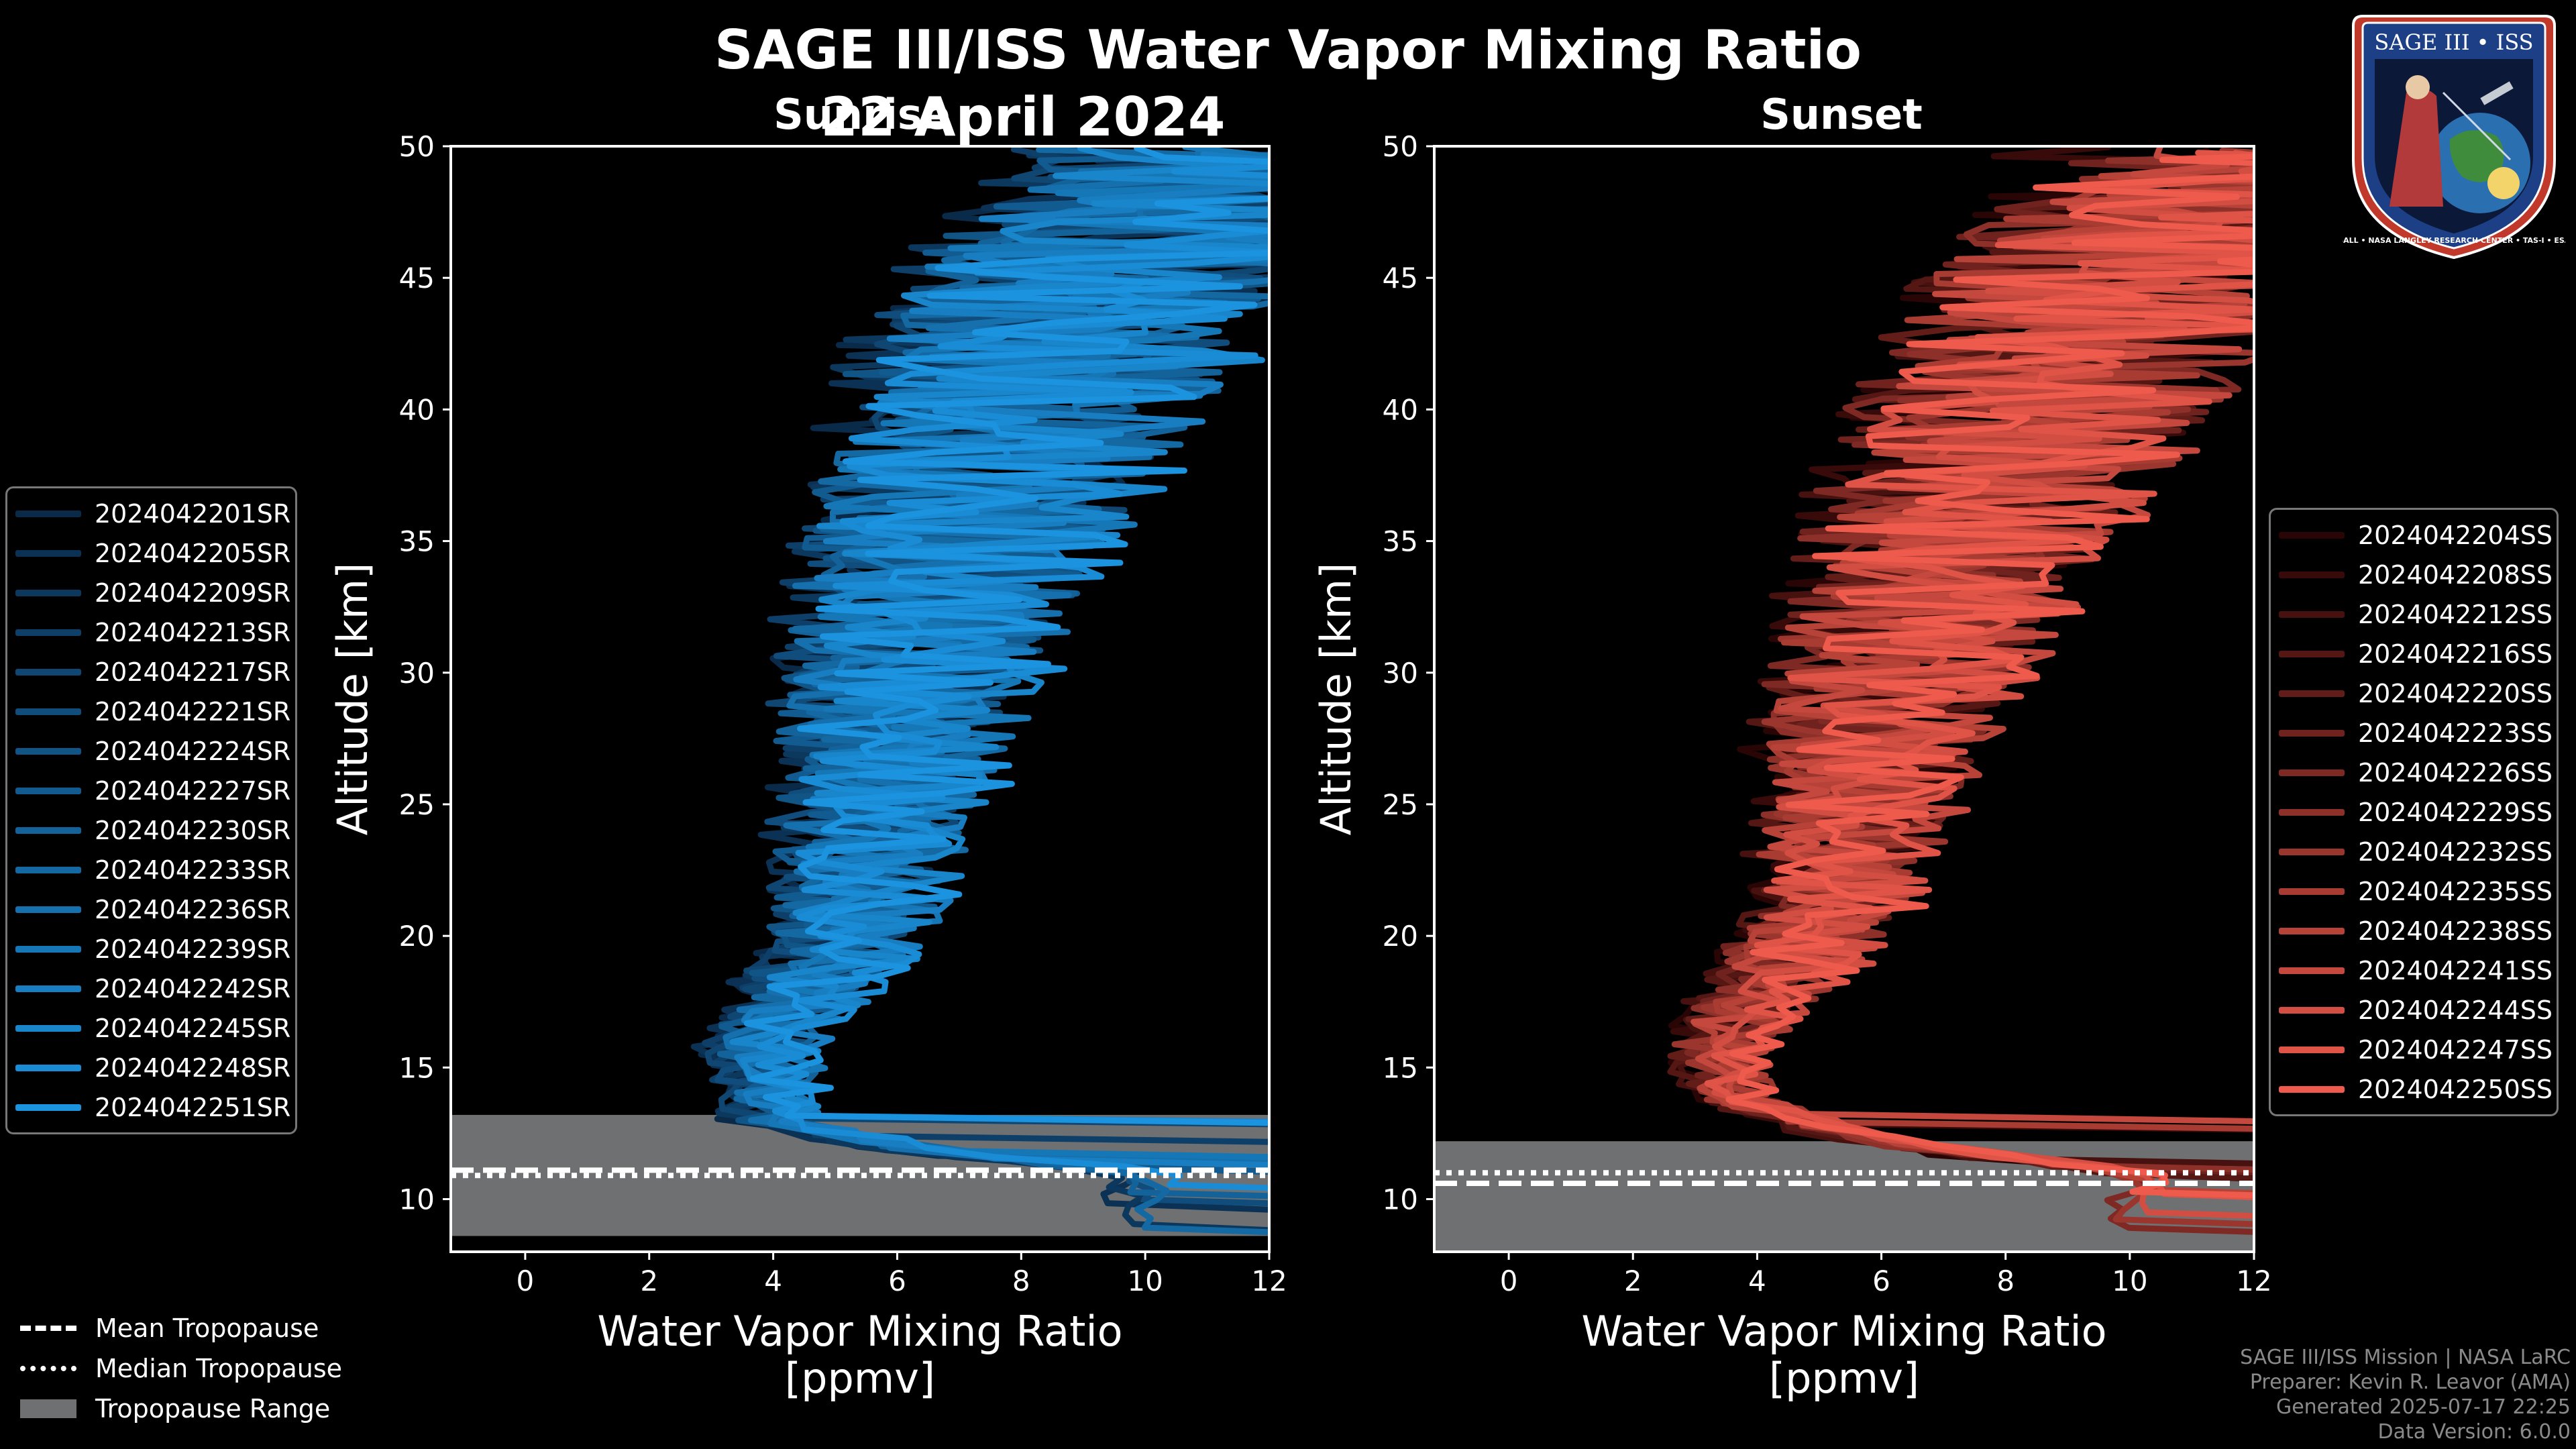  What do you see at coordinates (2455, 852) in the screenshot?
I see `legend-label: 2024042232SS` at bounding box center [2455, 852].